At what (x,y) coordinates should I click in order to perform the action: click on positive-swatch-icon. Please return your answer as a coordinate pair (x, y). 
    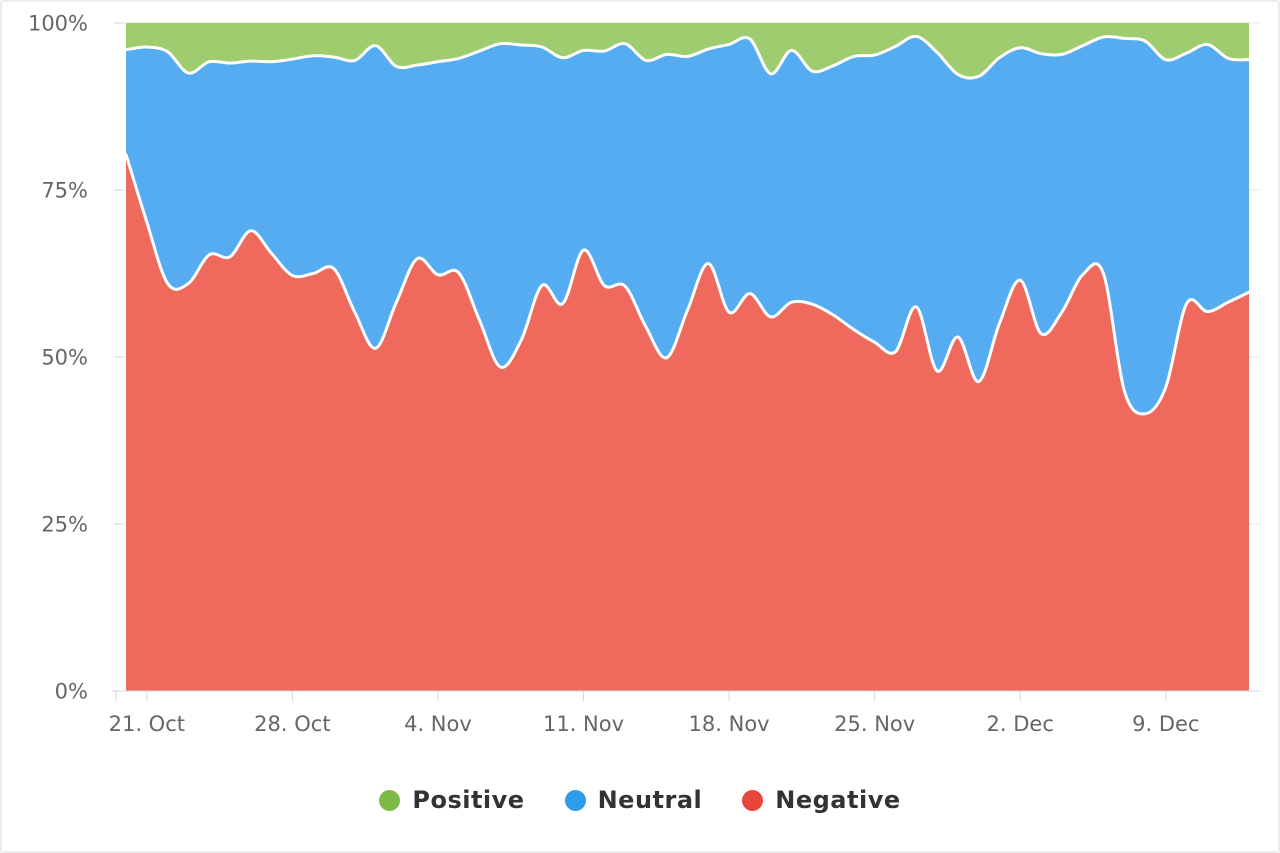
    Looking at the image, I should click on (390, 800).